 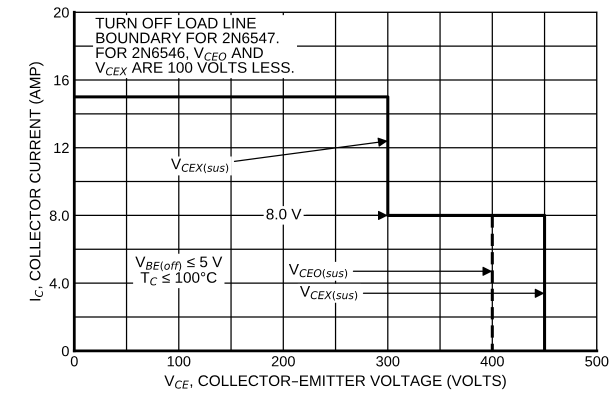 What do you see at coordinates (74, 361) in the screenshot?
I see `x-tick-label: 0` at bounding box center [74, 361].